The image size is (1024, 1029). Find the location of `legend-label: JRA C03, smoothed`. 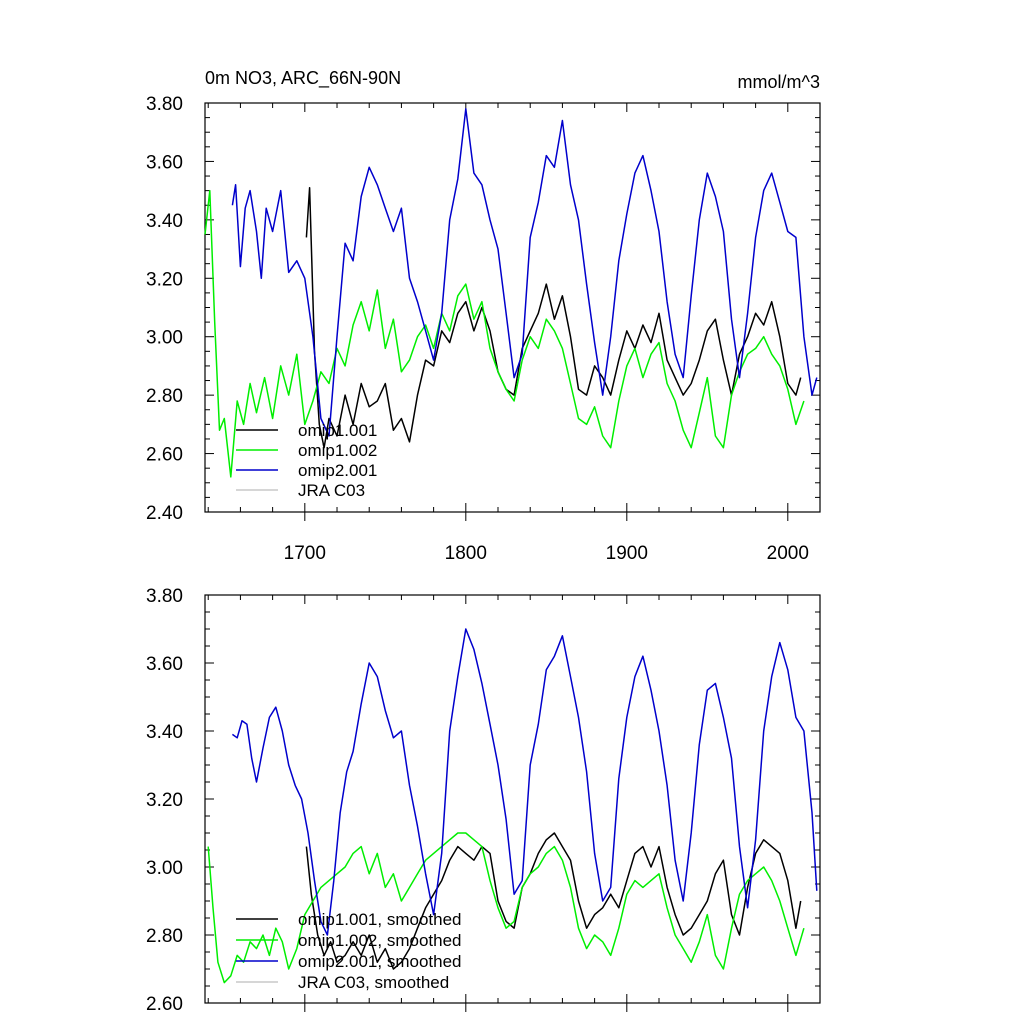

legend-label: JRA C03, smoothed is located at coordinates (373, 982).